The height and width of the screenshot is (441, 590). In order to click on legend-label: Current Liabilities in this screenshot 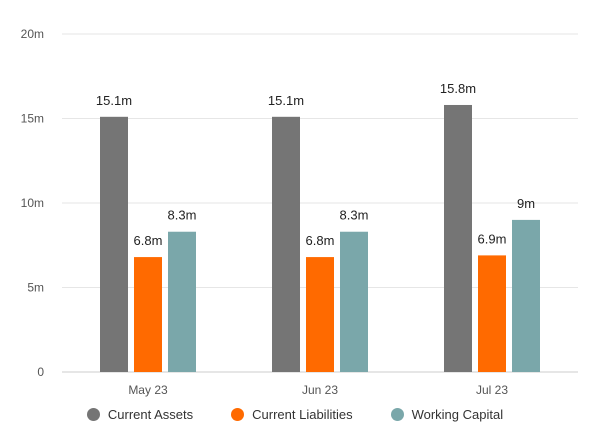, I will do `click(302, 414)`.